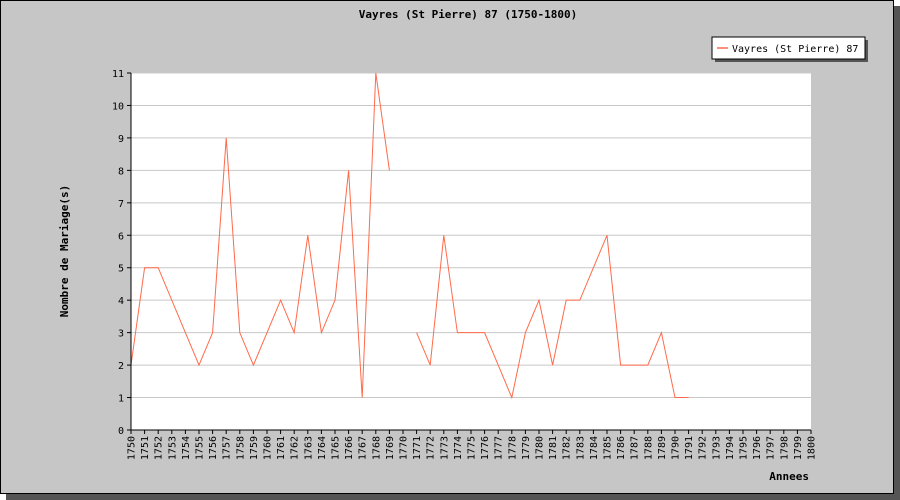  I want to click on x-axis-label: Annees, so click(789, 476).